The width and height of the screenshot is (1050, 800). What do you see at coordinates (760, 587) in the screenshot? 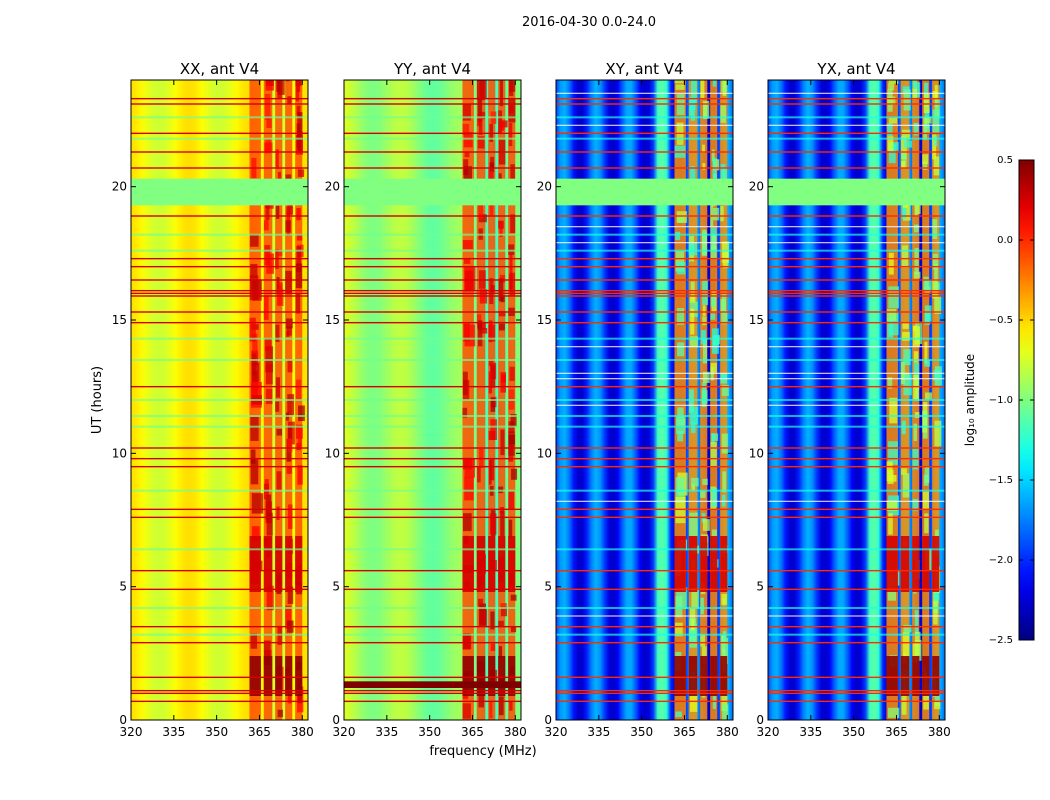
I see `y-tick-label: 5` at bounding box center [760, 587].